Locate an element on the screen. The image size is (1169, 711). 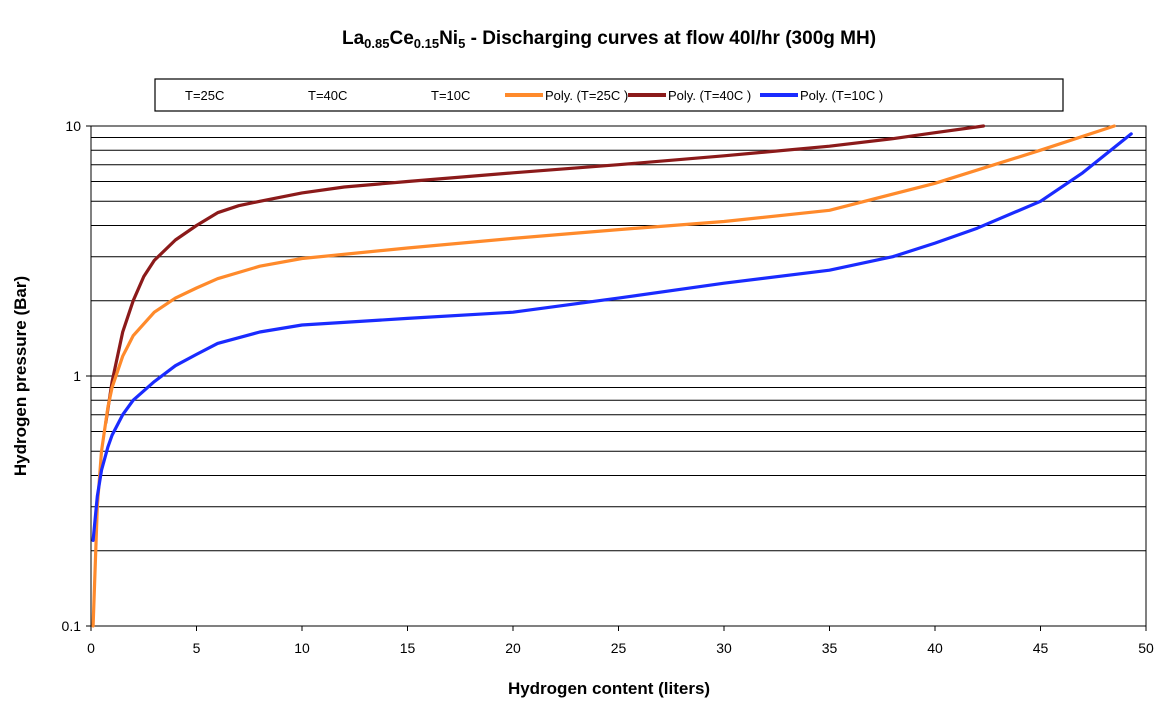
x-tick-label: 35 is located at coordinates (830, 648).